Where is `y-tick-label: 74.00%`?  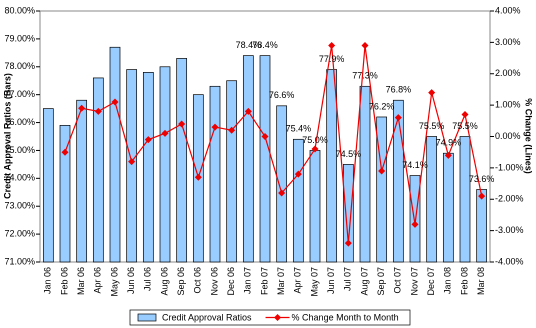 y-tick-label: 74.00% is located at coordinates (19, 178).